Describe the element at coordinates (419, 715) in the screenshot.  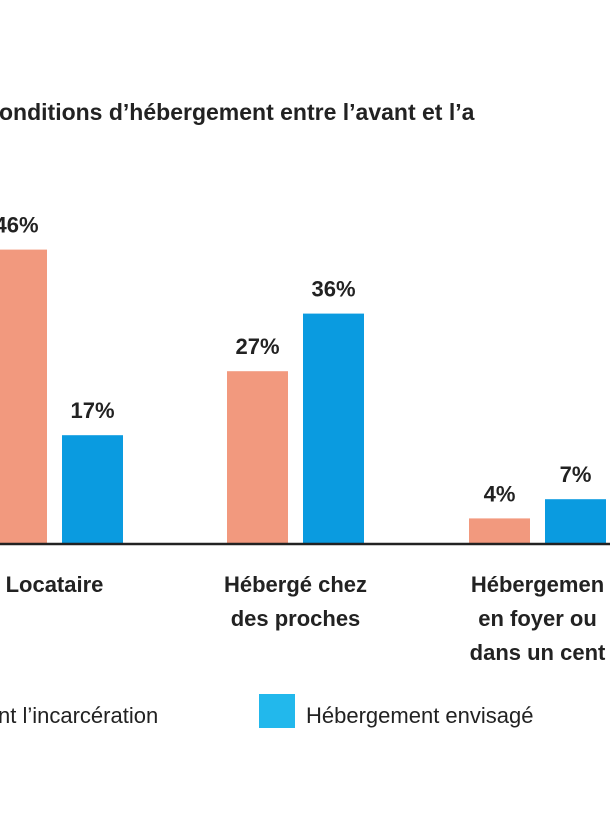
I see `legend-label-after: Hébergement envisagé` at that location.